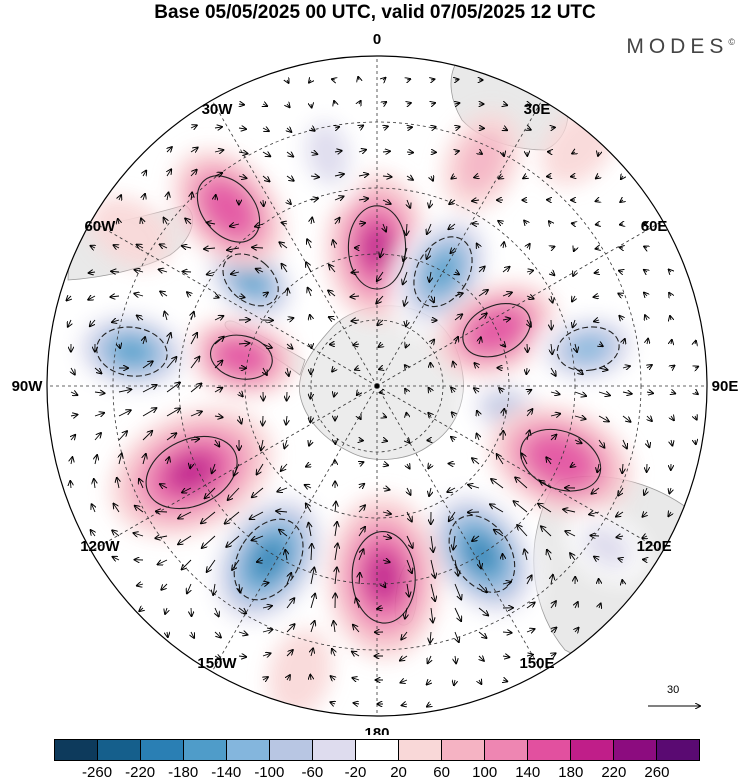 The width and height of the screenshot is (750, 783). What do you see at coordinates (97, 772) in the screenshot?
I see `colorbar-tick: -260` at bounding box center [97, 772].